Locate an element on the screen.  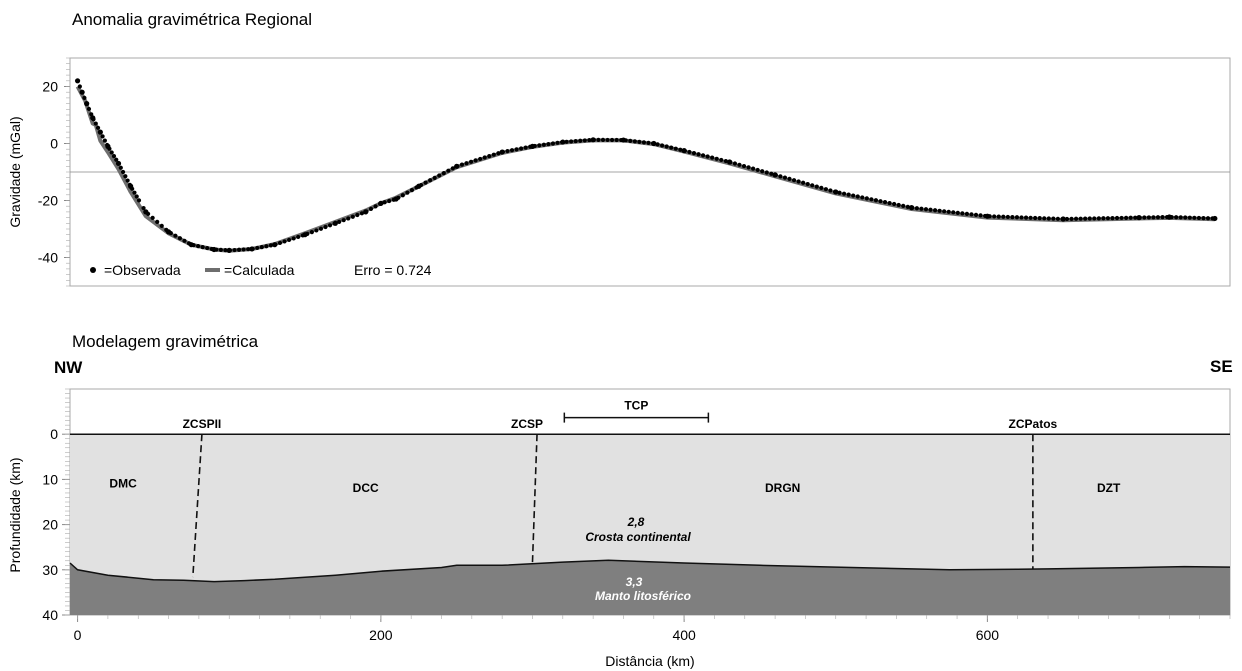
depth-tick-label: 20 is located at coordinates (50, 525).